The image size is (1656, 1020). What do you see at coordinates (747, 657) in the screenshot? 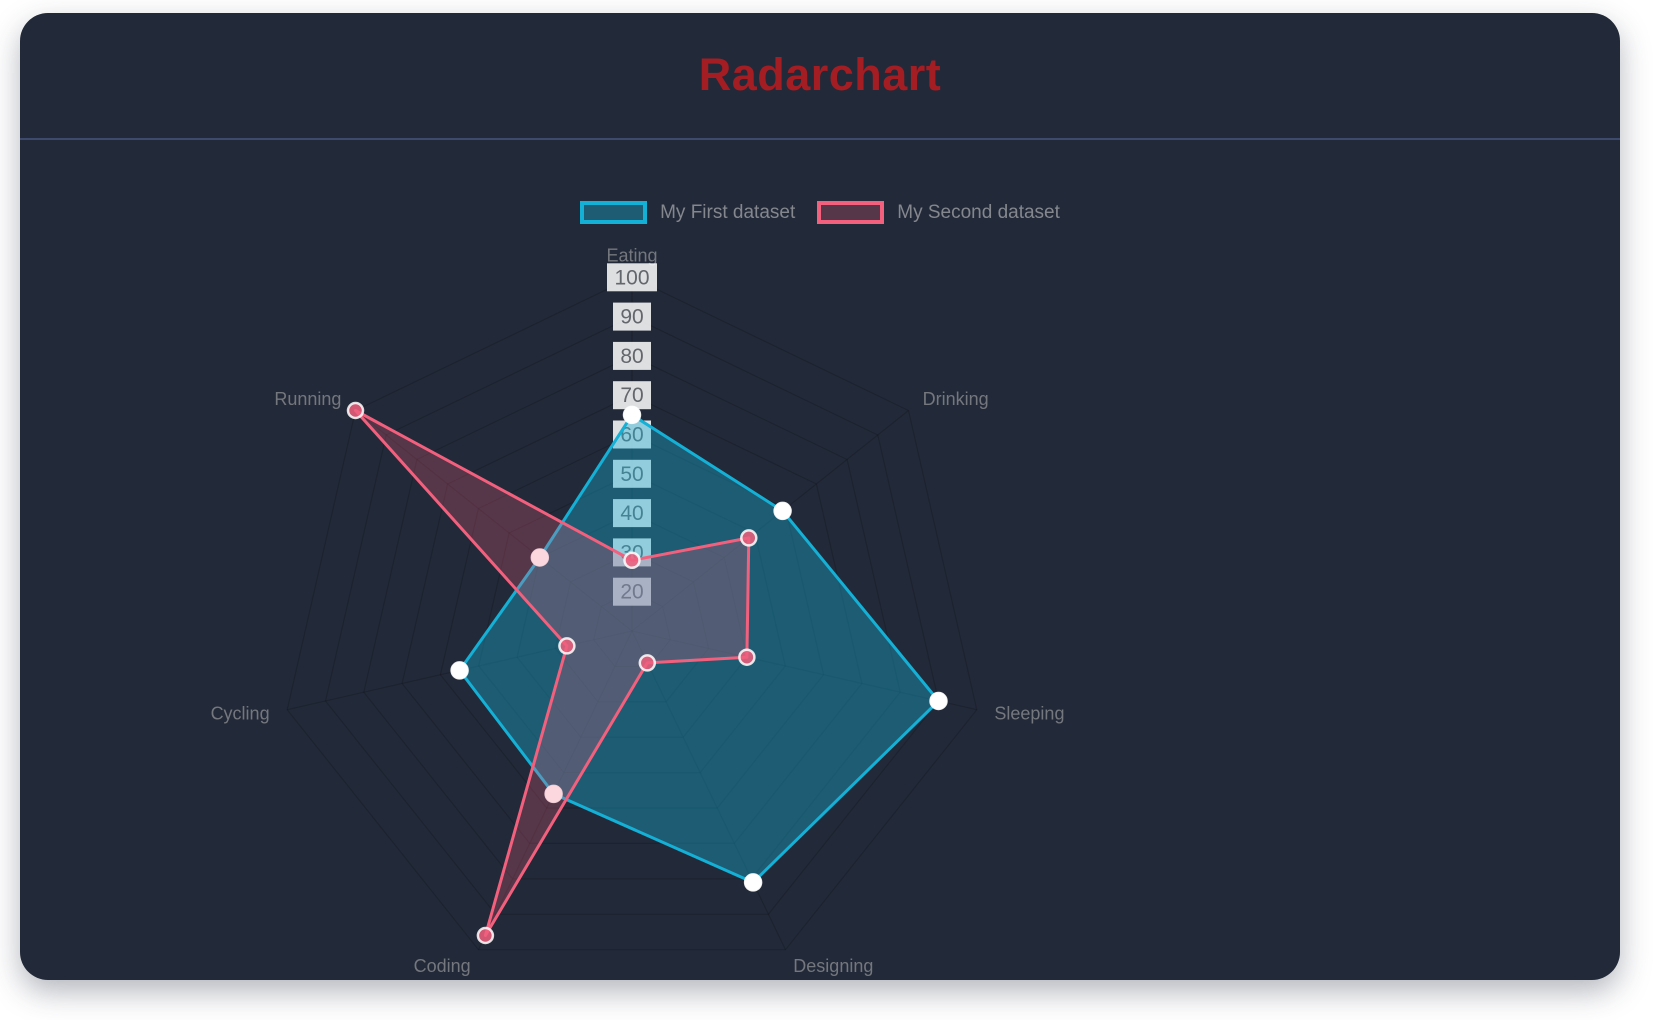
I see `dataset-second-point-sleeping` at bounding box center [747, 657].